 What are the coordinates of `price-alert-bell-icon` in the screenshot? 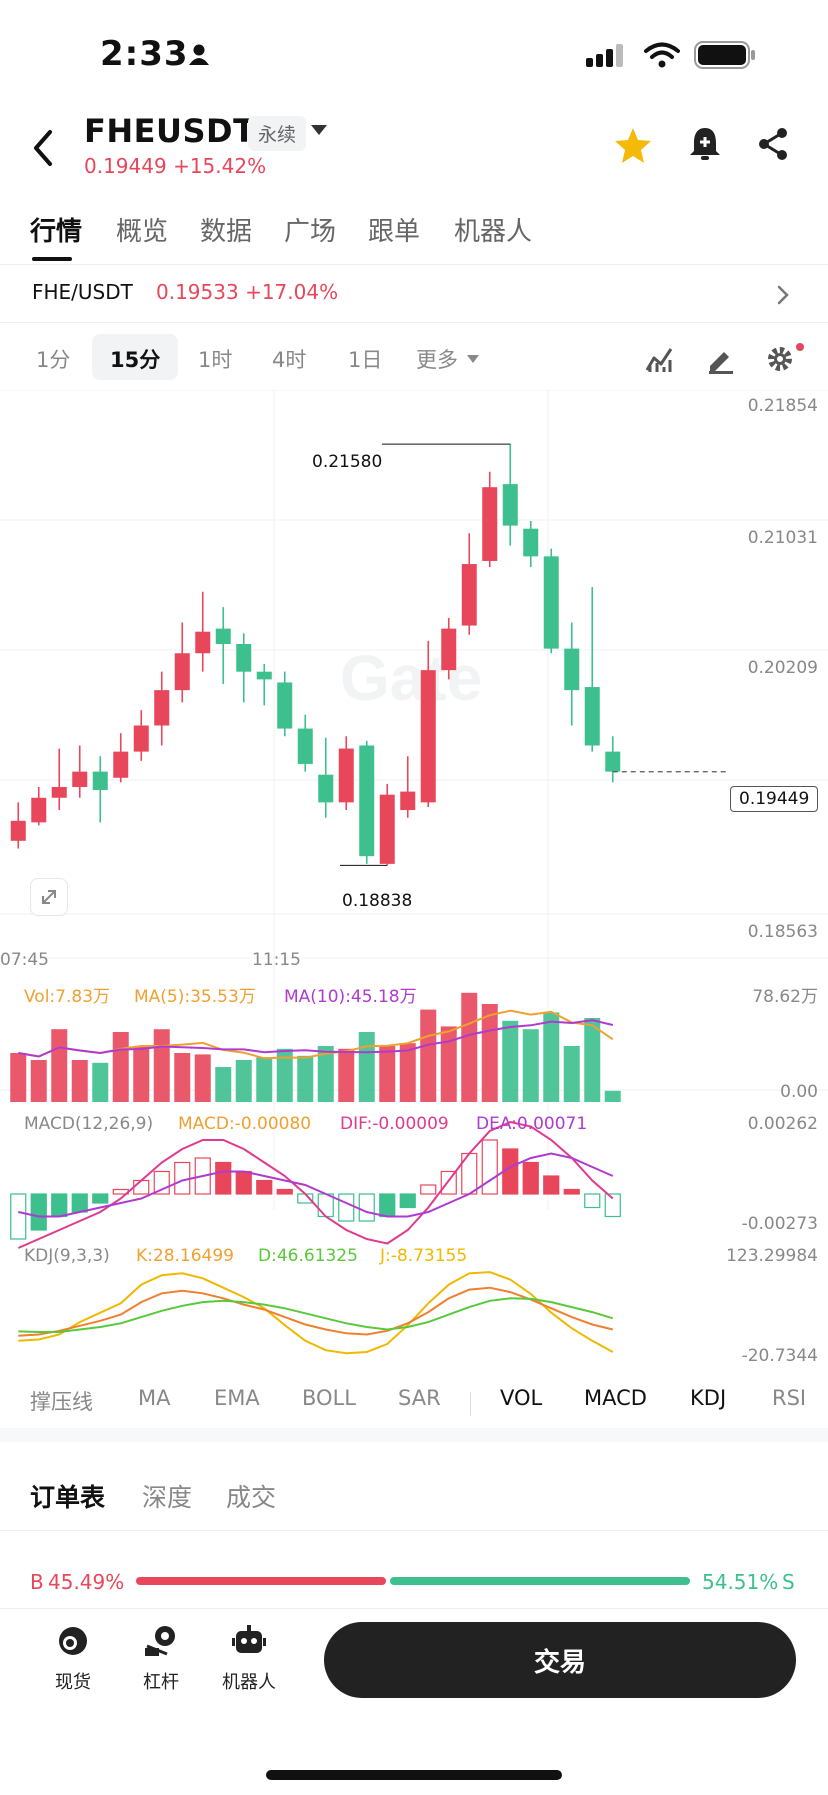 It's located at (705, 144).